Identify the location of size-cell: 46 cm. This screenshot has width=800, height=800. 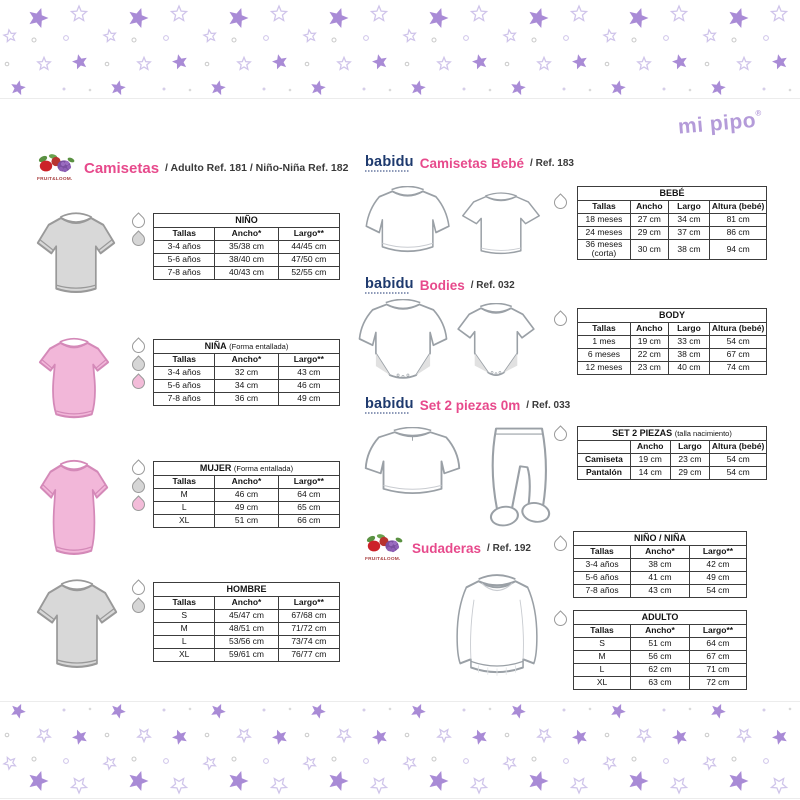
(246, 495).